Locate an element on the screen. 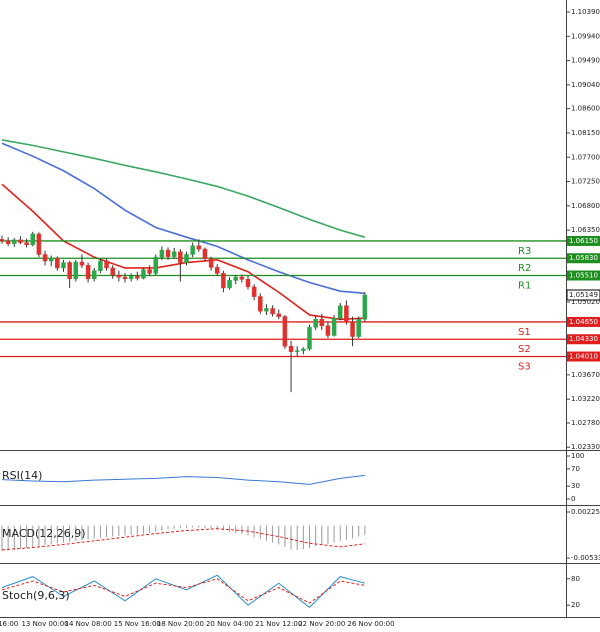 This screenshot has height=632, width=600. indicator-title: RSI(14) is located at coordinates (22, 475).